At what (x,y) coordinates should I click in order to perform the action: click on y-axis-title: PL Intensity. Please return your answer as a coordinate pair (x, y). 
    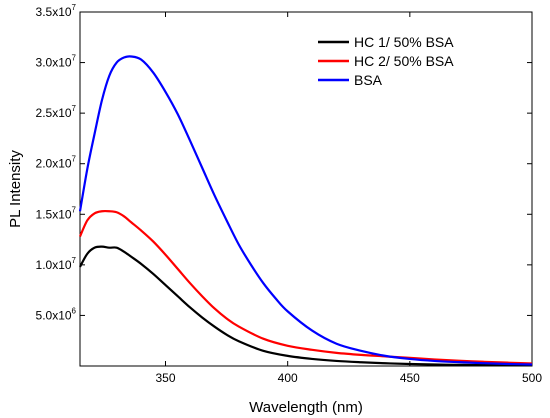
    Looking at the image, I should click on (15, 189).